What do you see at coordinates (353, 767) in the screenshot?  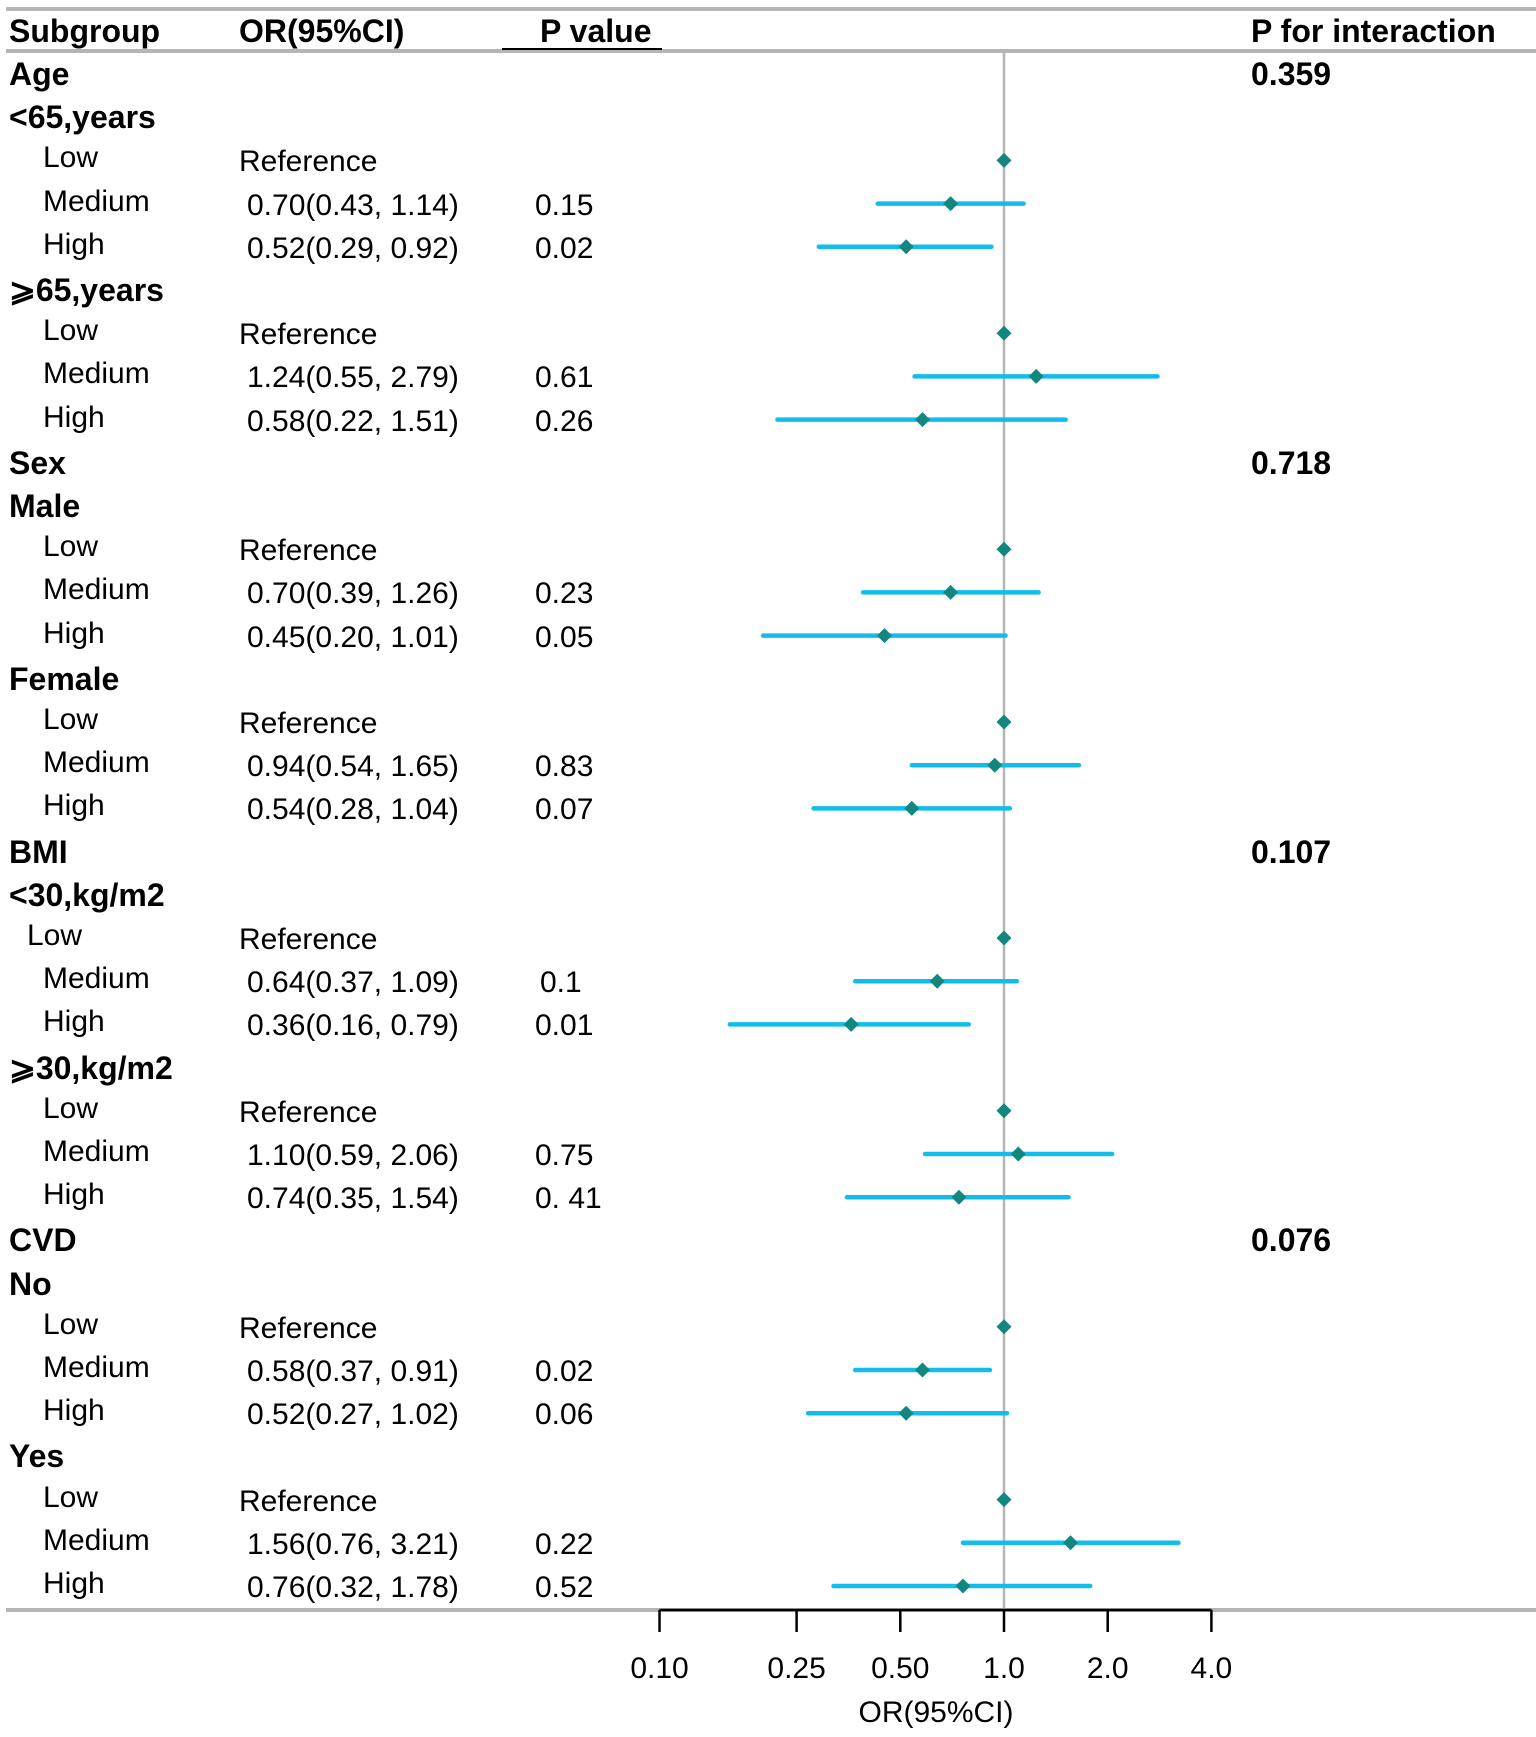 I see `or-text: 0.94(0.54, 1.65)` at bounding box center [353, 767].